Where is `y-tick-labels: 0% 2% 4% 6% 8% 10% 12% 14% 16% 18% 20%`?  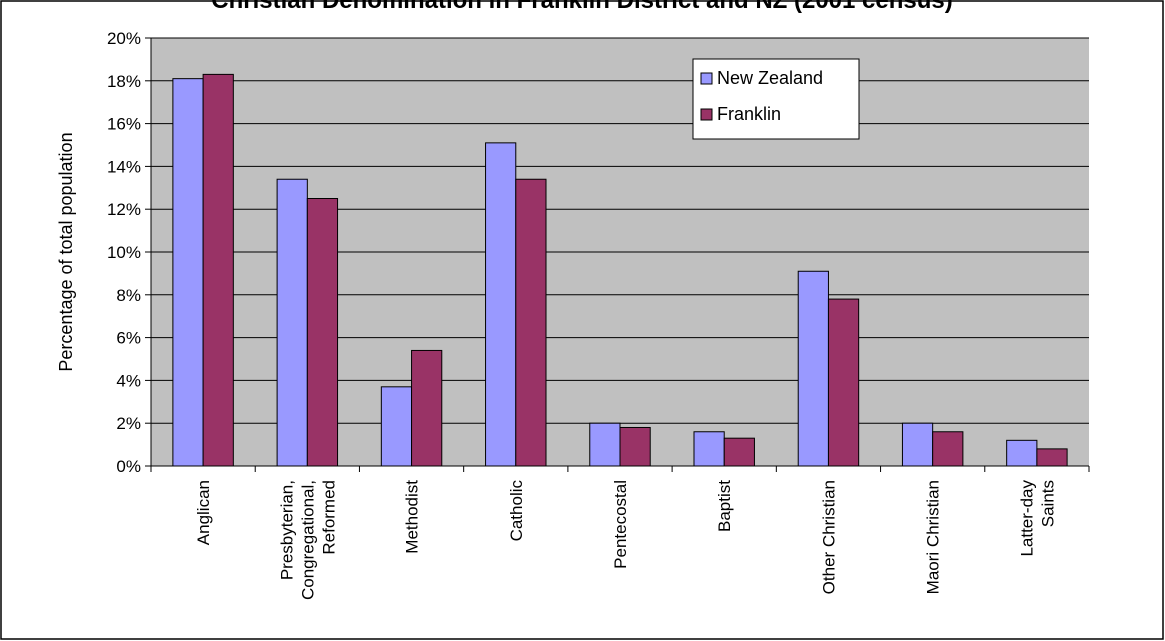 y-tick-labels: 0% 2% 4% 6% 8% 10% 12% 14% 16% 18% 20% is located at coordinates (124, 252).